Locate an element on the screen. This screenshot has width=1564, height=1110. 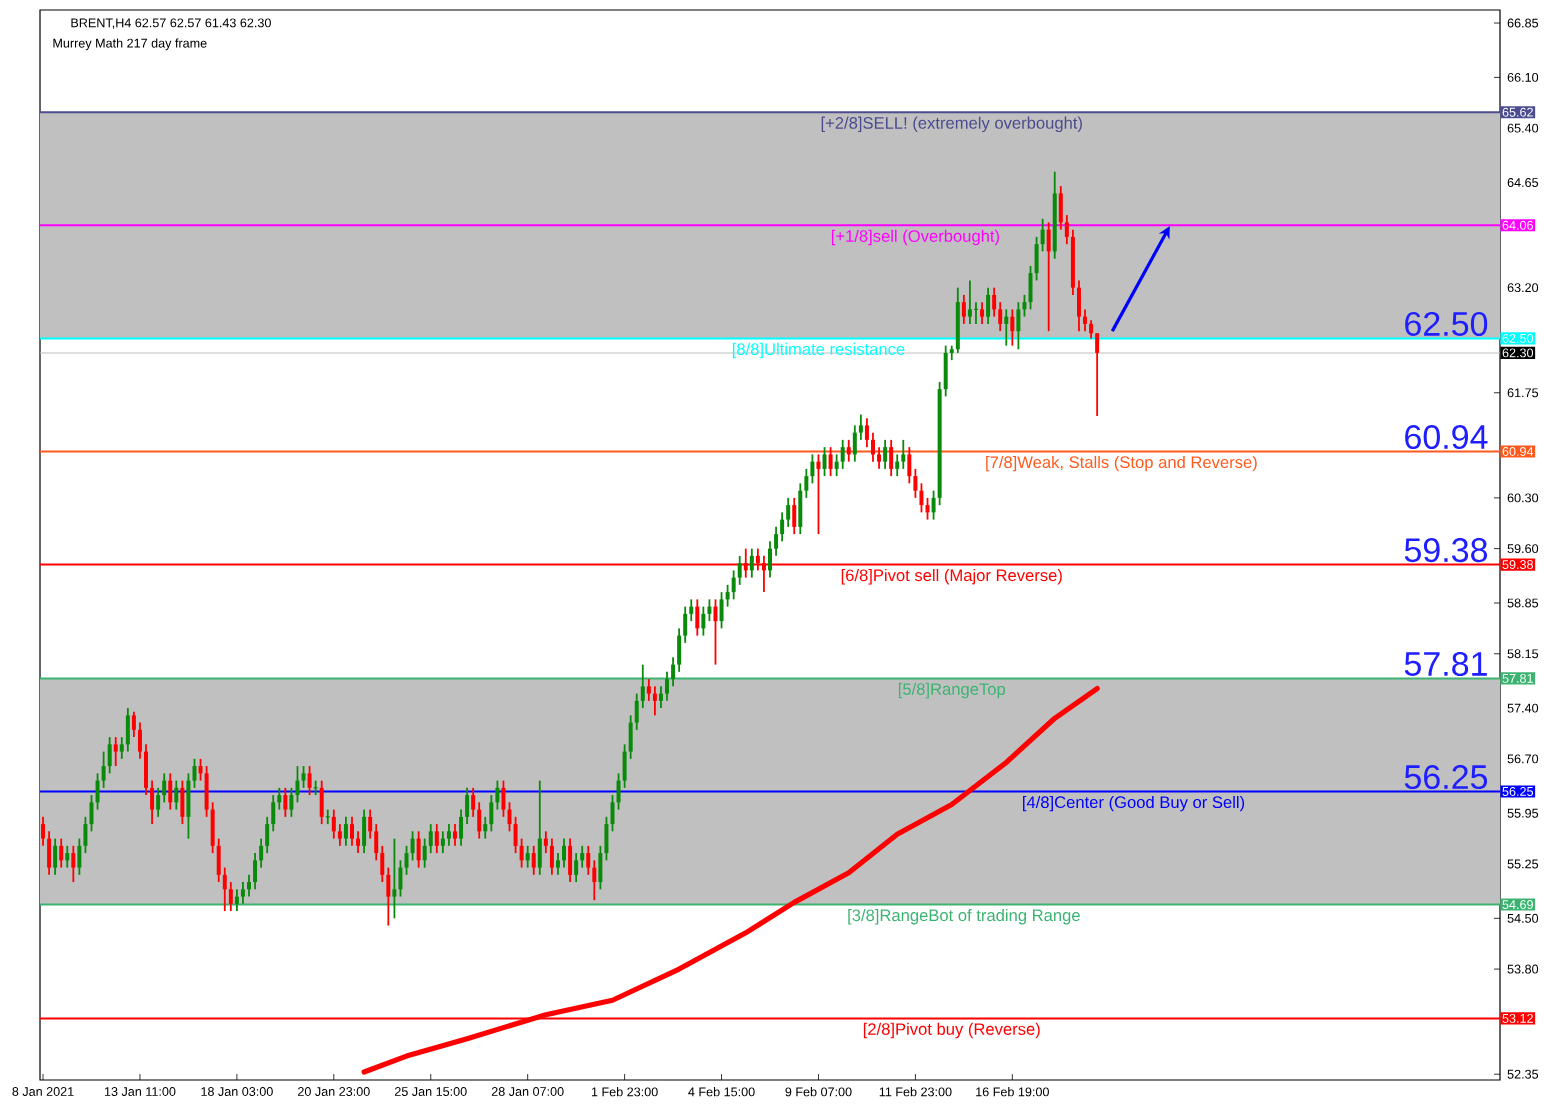
ref-line-label: [5/8]RangeTop is located at coordinates (952, 690).